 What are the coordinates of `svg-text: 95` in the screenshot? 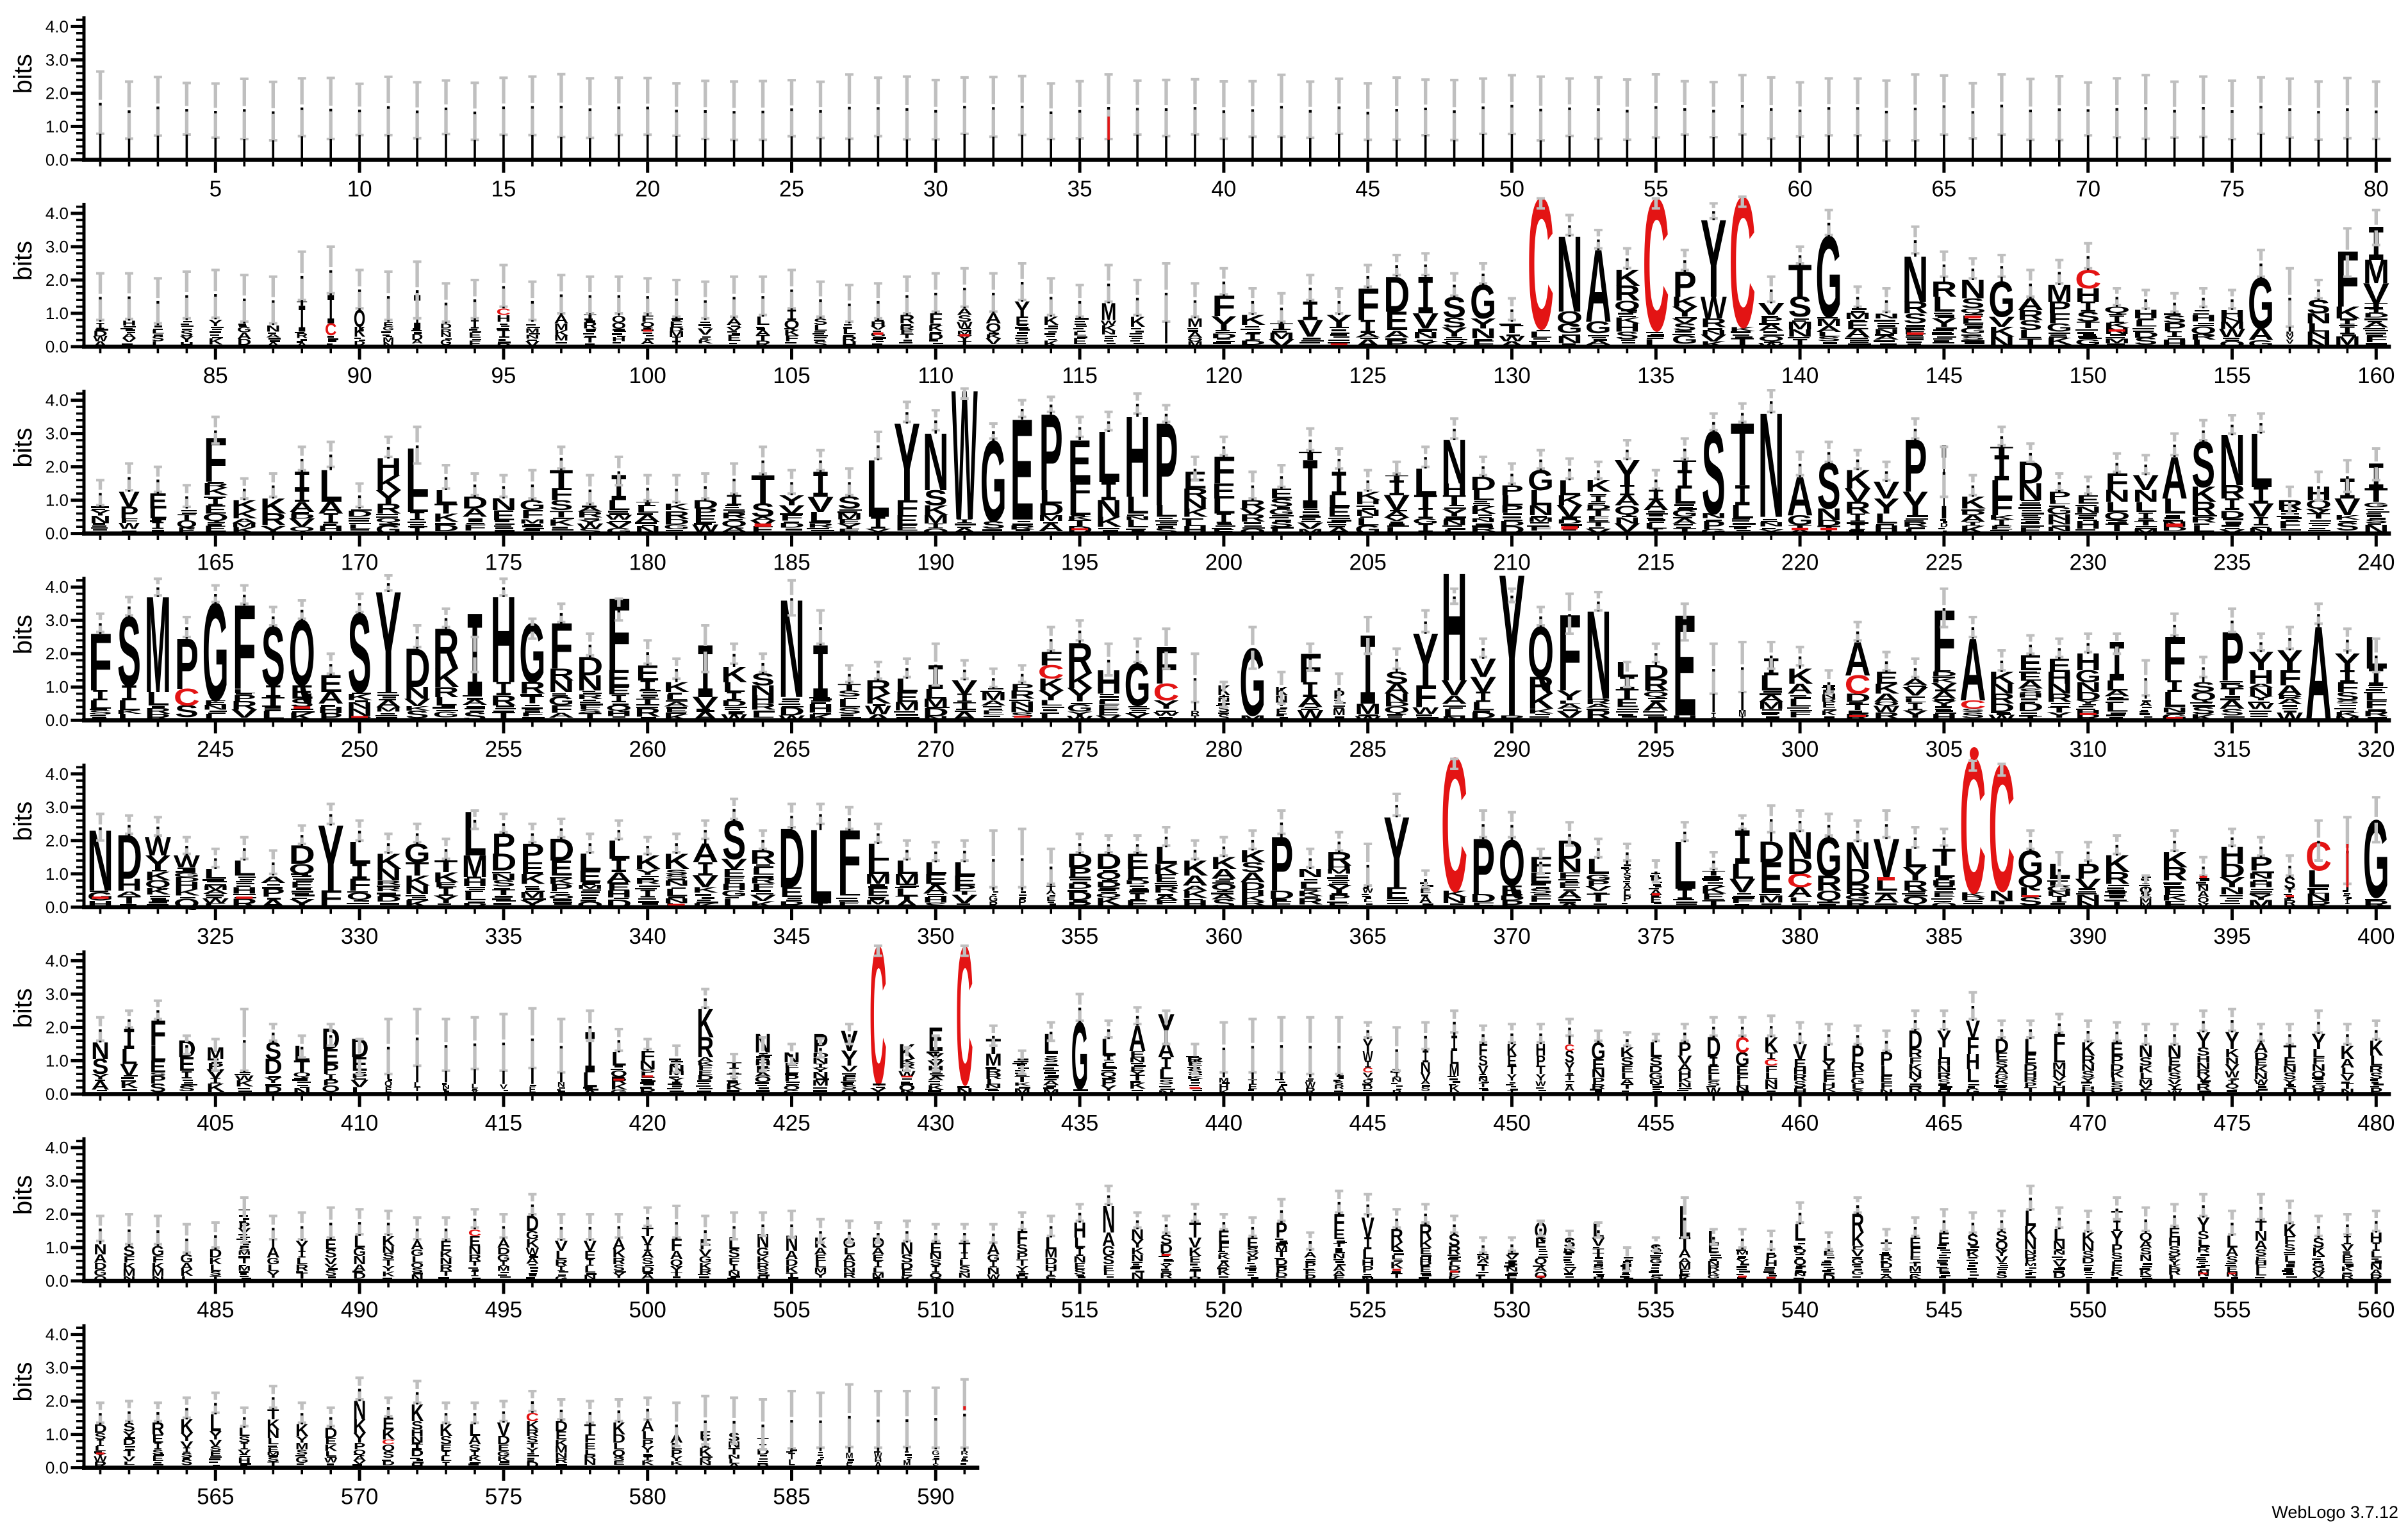 It's located at (503, 375).